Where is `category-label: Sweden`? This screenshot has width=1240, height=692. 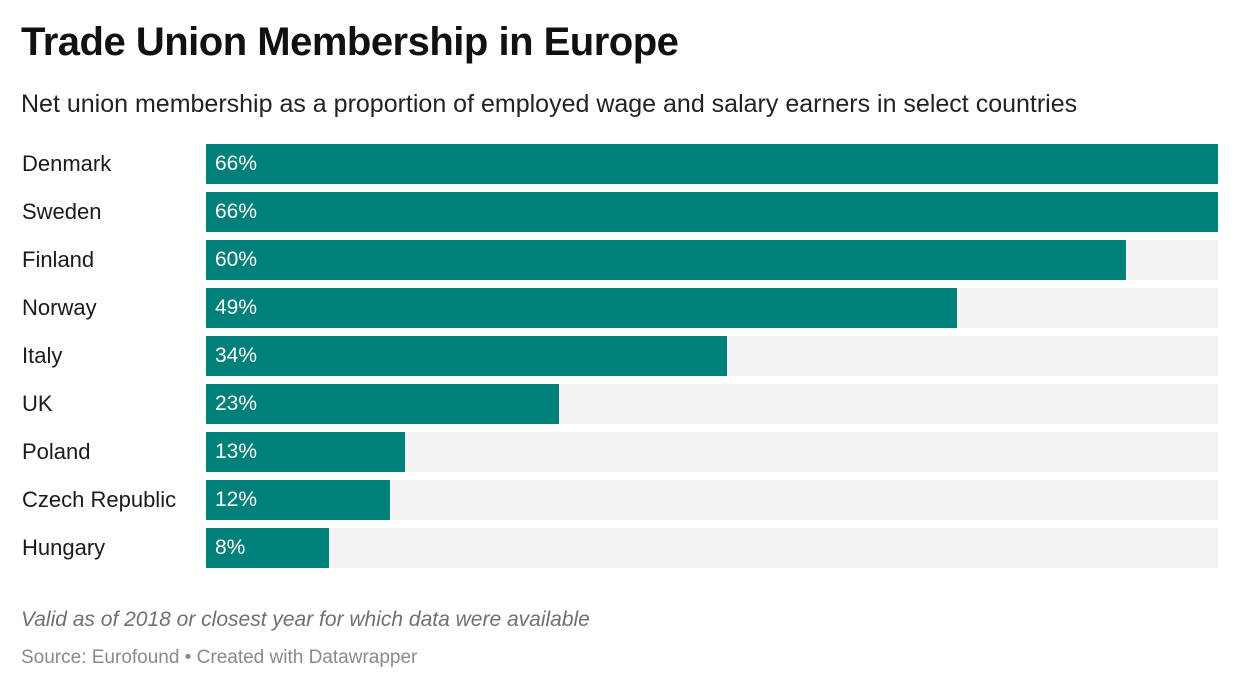 category-label: Sweden is located at coordinates (62, 211).